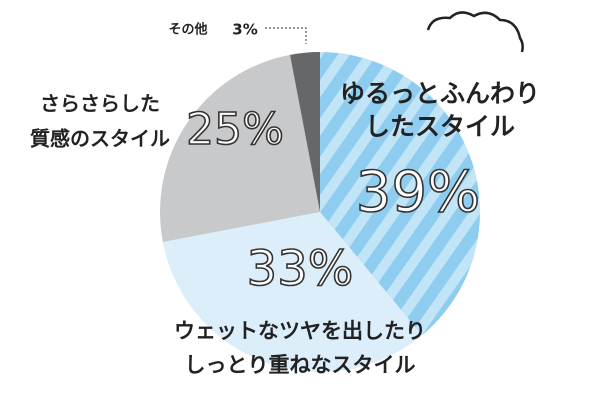 This screenshot has height=403, width=600. What do you see at coordinates (475, 32) in the screenshot?
I see `cloud-decoration` at bounding box center [475, 32].